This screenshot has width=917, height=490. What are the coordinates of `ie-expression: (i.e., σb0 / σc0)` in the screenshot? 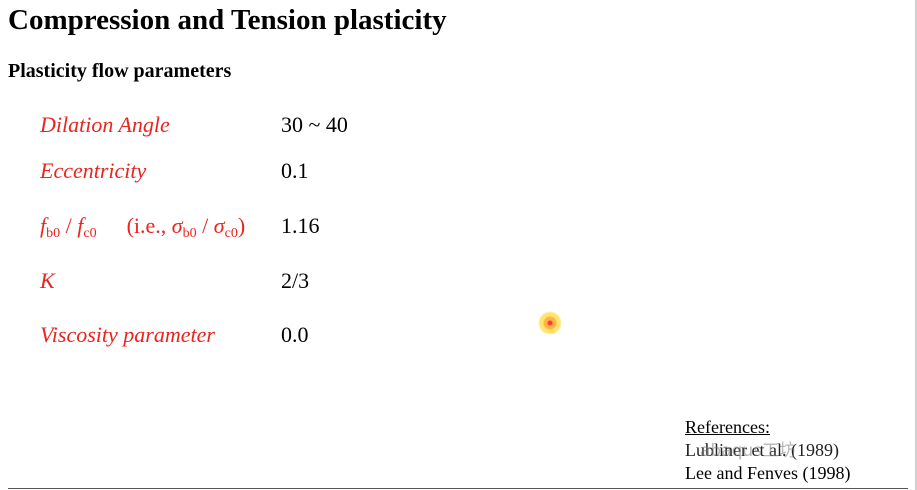 It's located at (186, 227).